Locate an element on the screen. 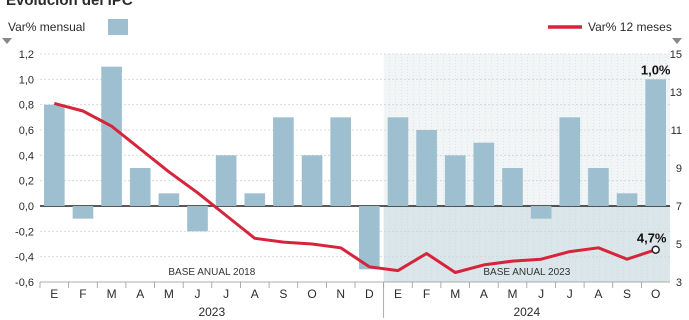  right-axis-arrow-icon is located at coordinates (677, 41).